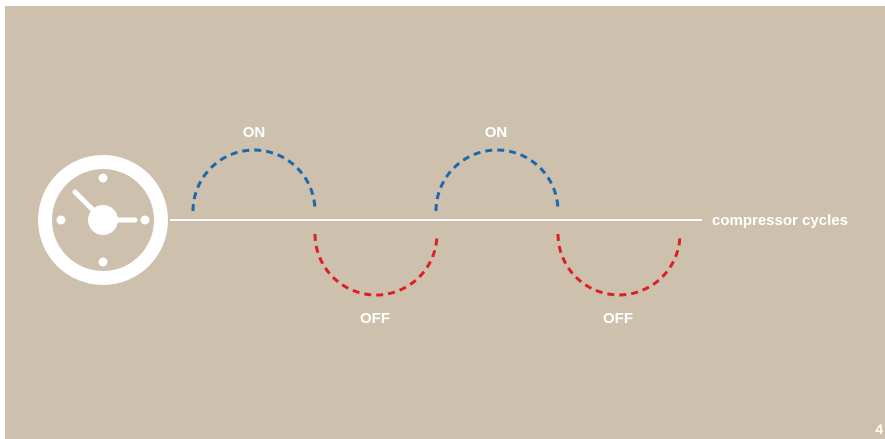 The height and width of the screenshot is (439, 885). I want to click on page-number: 4, so click(879, 429).